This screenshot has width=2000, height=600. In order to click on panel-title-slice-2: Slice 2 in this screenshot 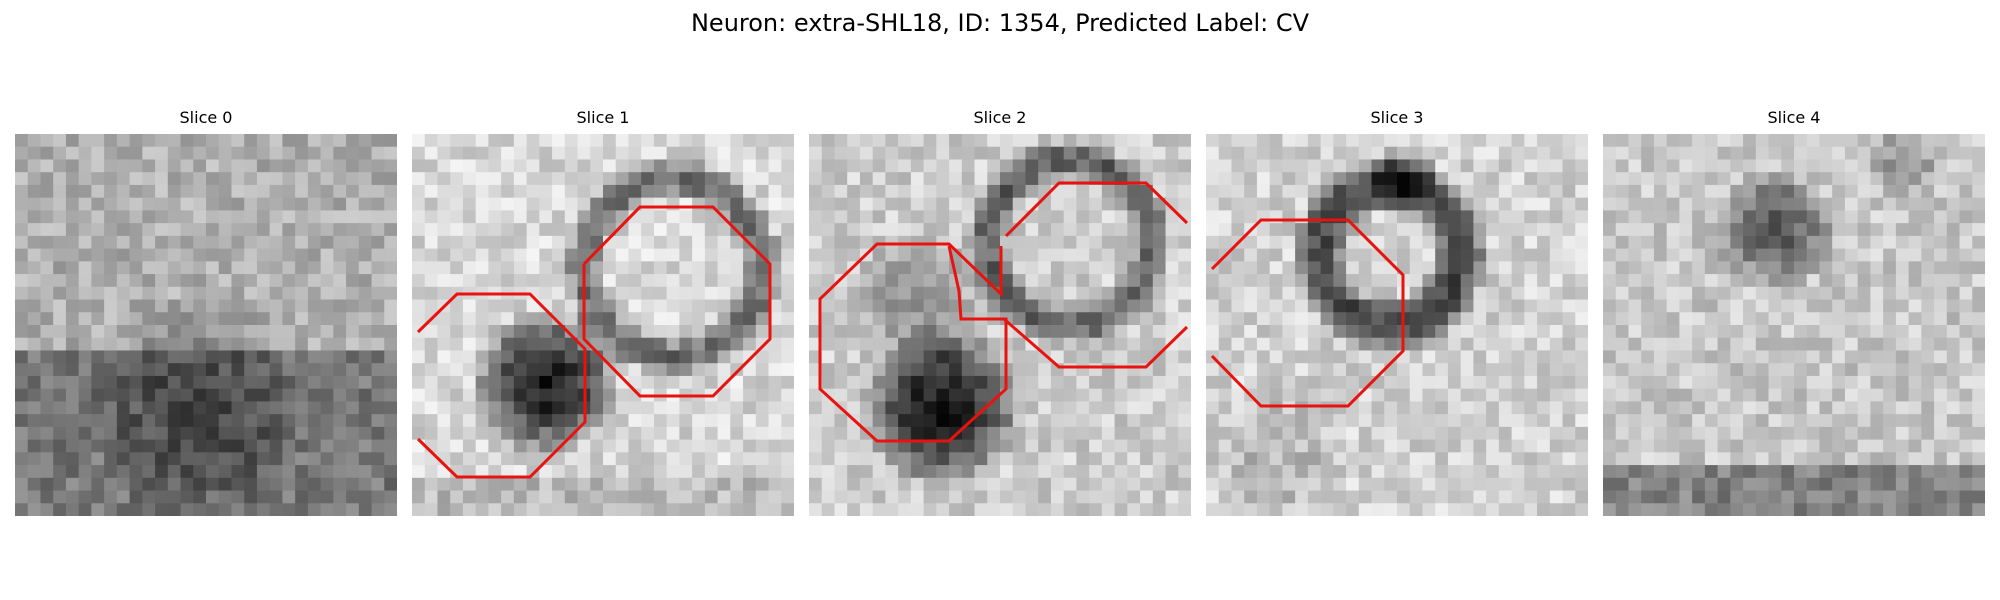, I will do `click(1000, 117)`.